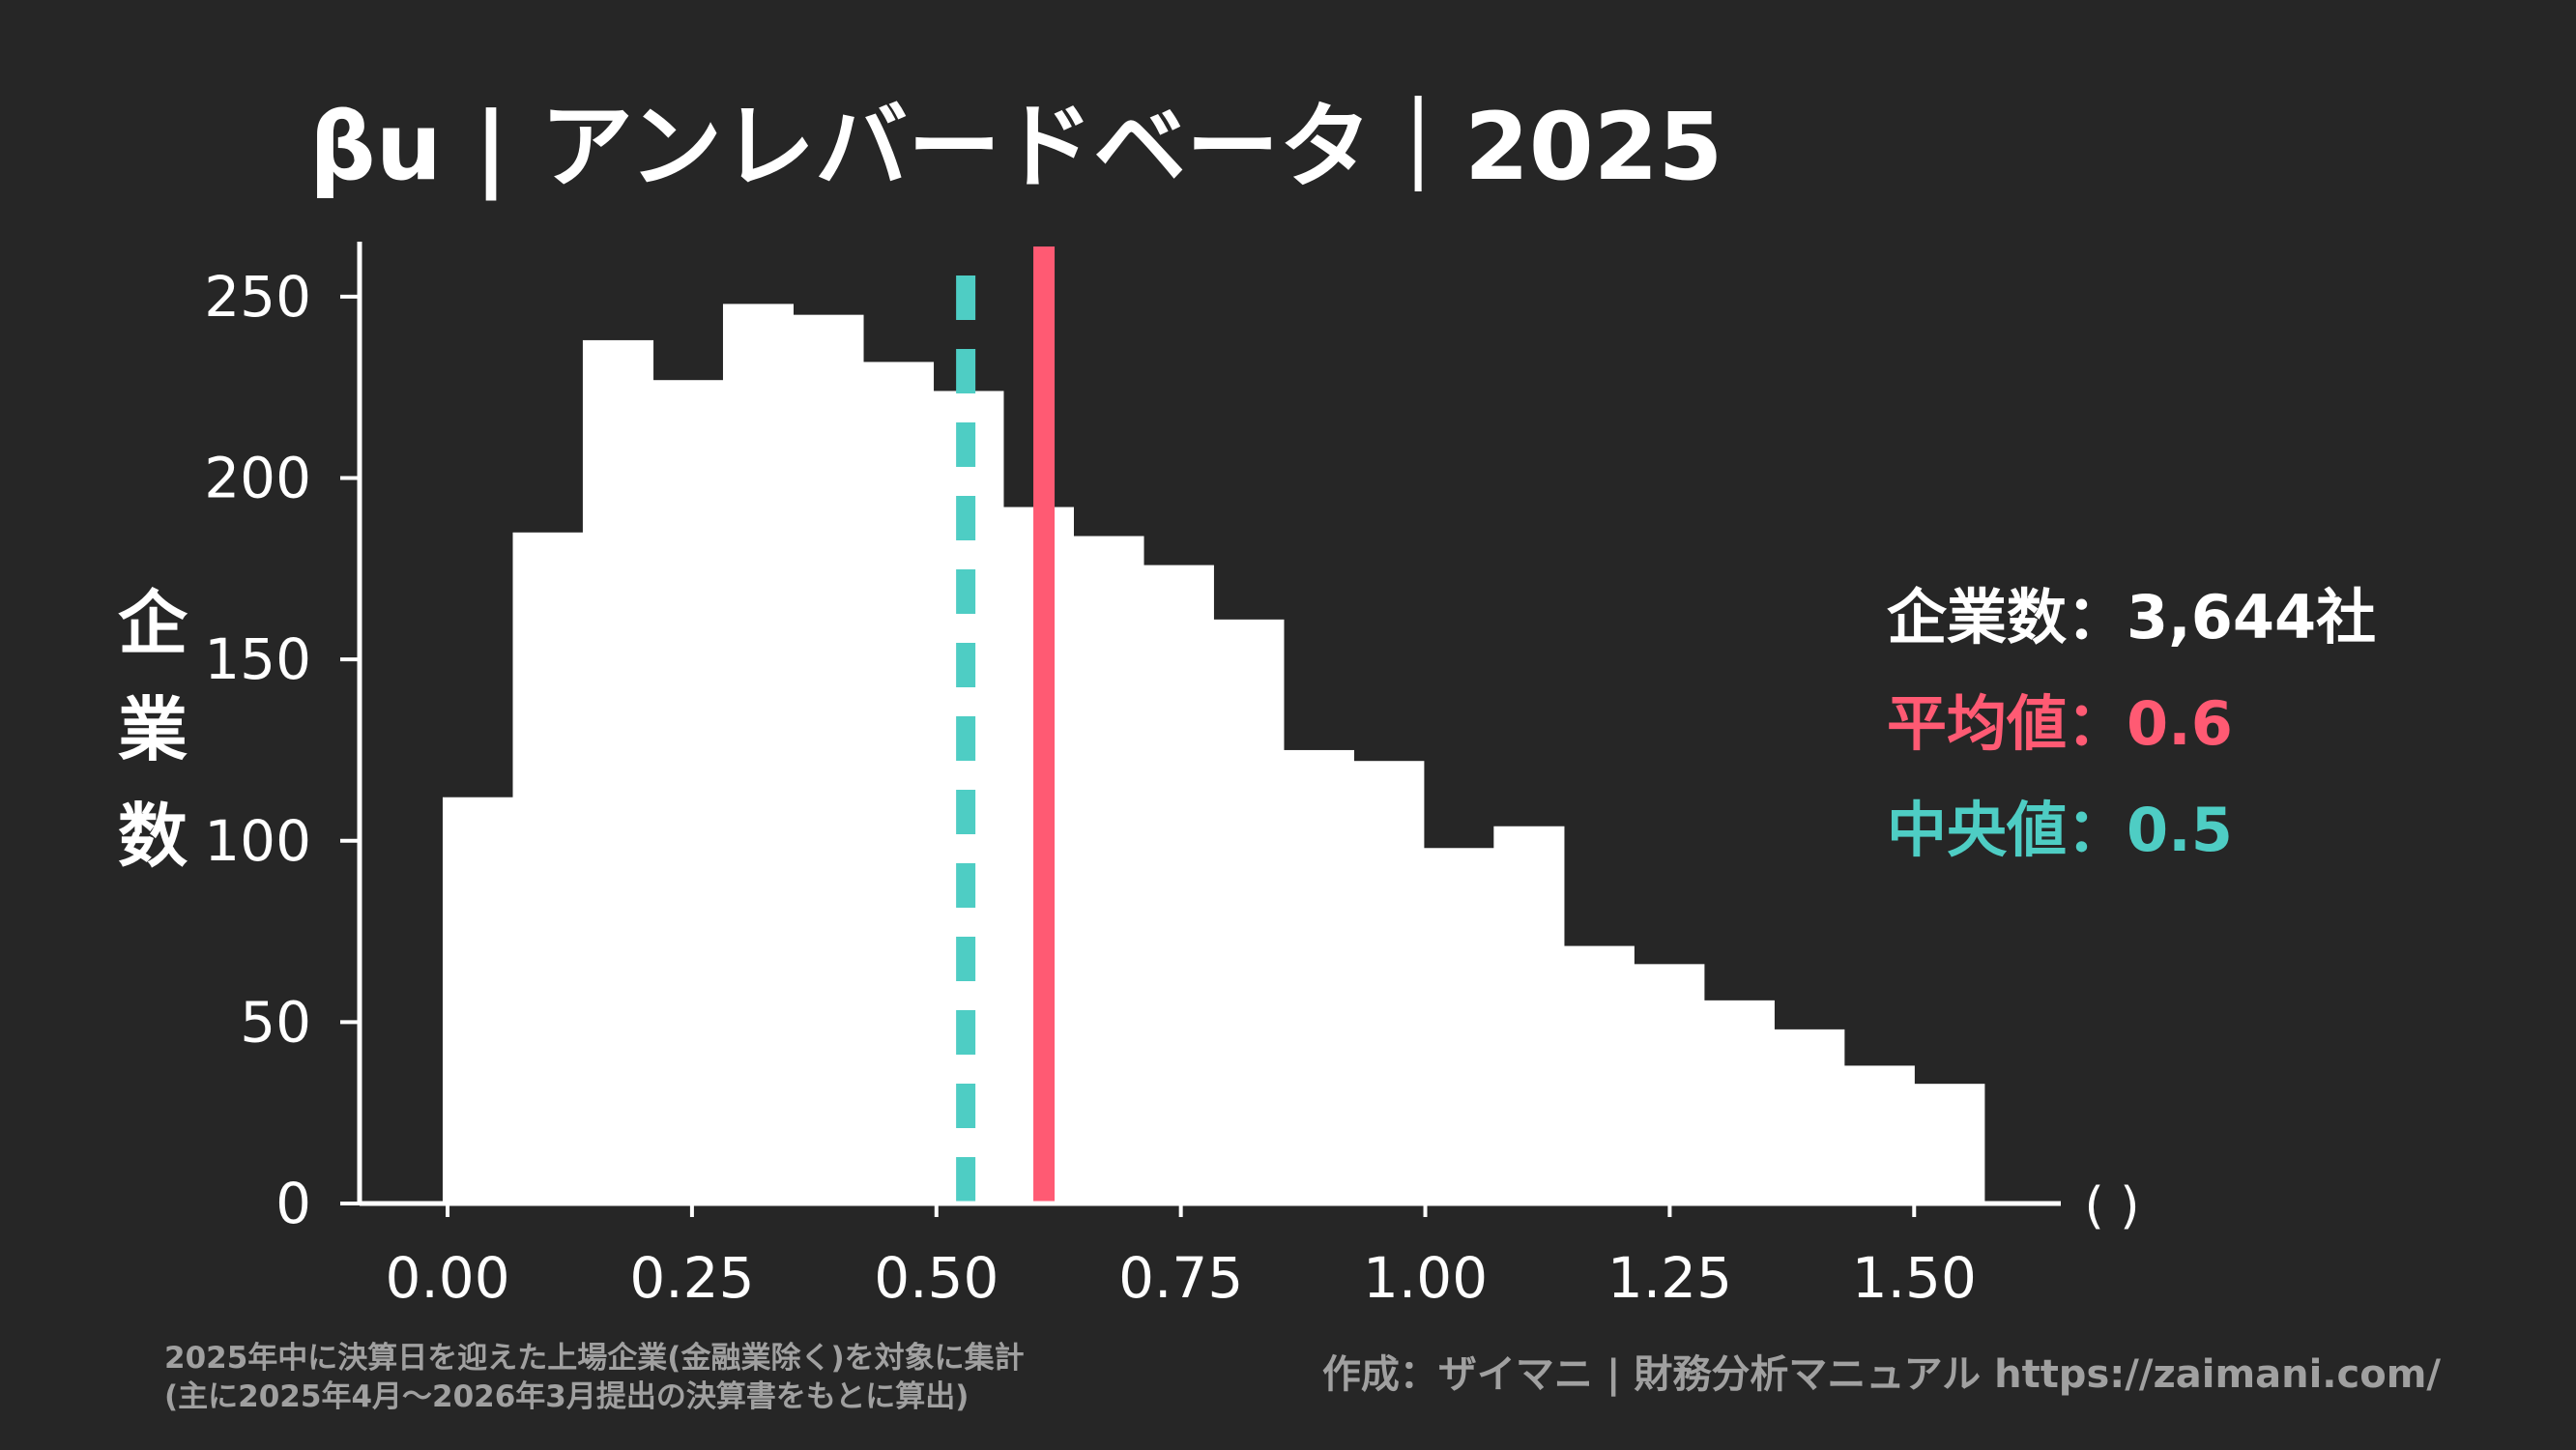  Describe the element at coordinates (153, 837) in the screenshot. I see `y-axis-label-char: 数` at that location.